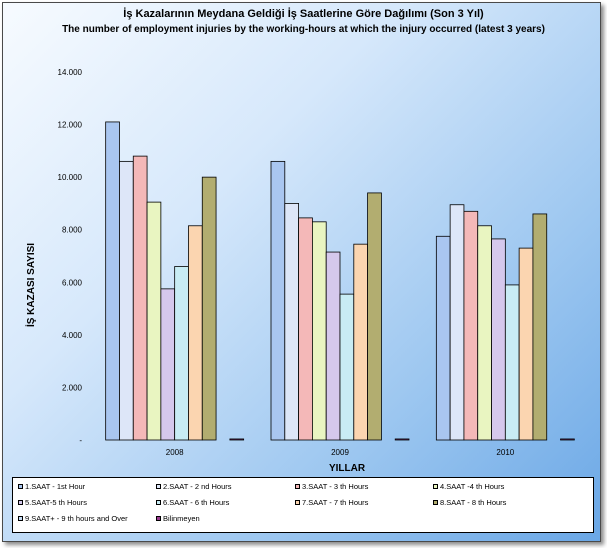 The image size is (607, 548). What do you see at coordinates (335, 486) in the screenshot?
I see `legend-label: 3.SAAT - 3 th Hours` at bounding box center [335, 486].